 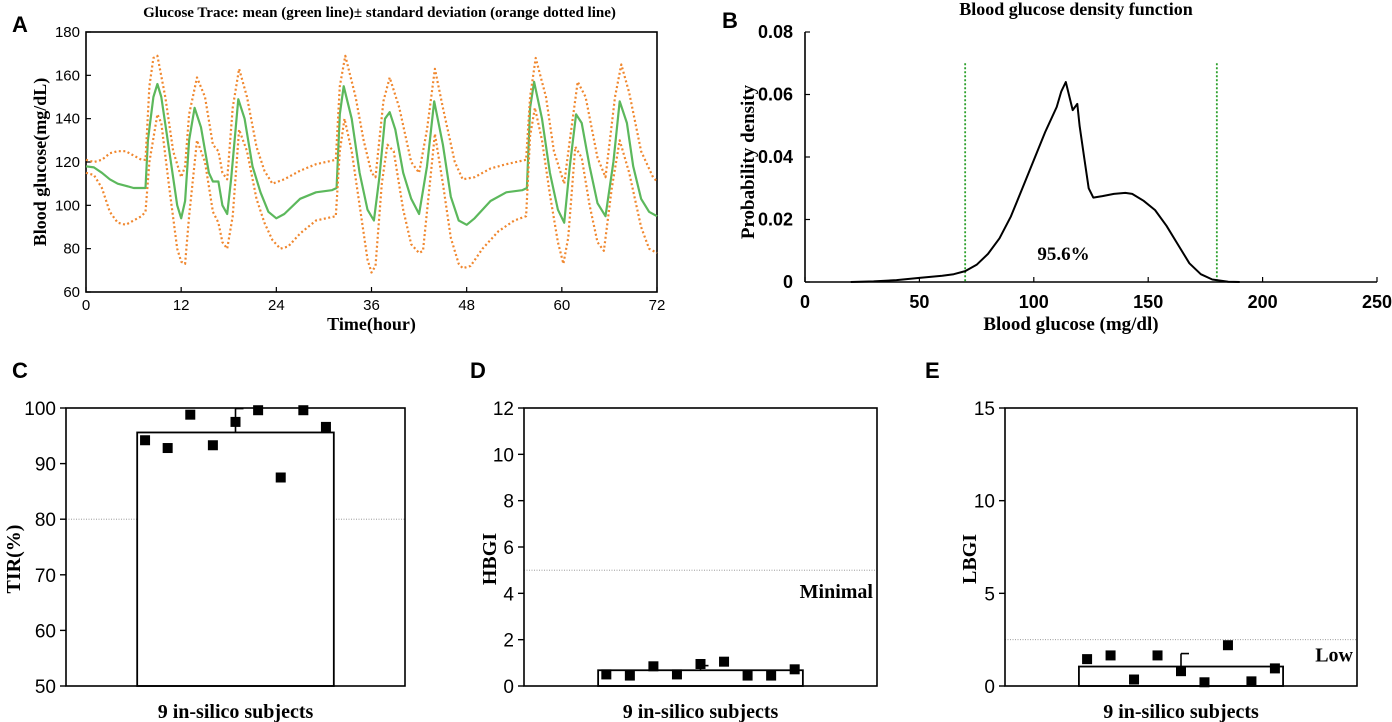 I want to click on y-tick-label: 0.02, so click(x=775, y=220).